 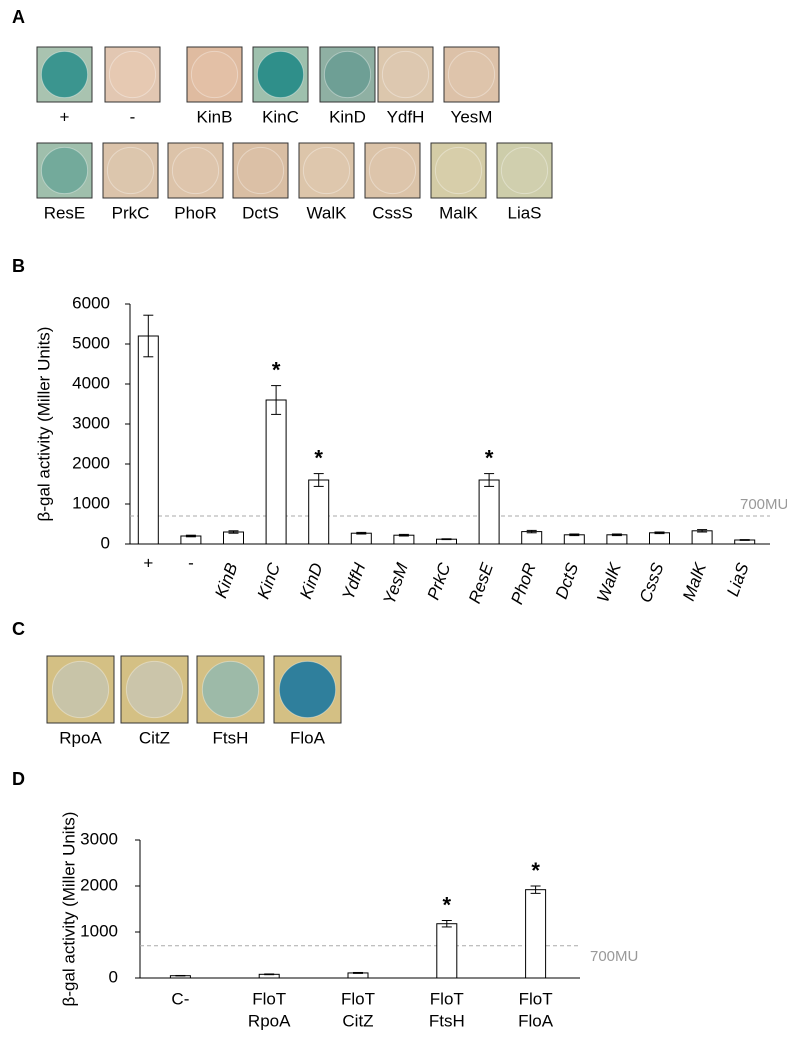 I want to click on x-tick-label: YesM, so click(x=395, y=583).